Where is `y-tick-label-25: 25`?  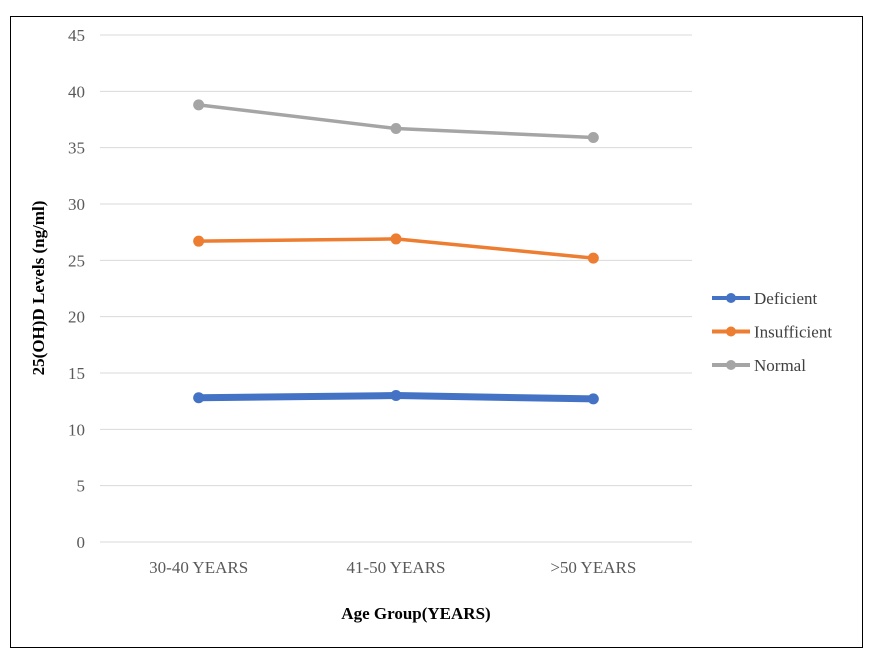 y-tick-label-25: 25 is located at coordinates (76, 260).